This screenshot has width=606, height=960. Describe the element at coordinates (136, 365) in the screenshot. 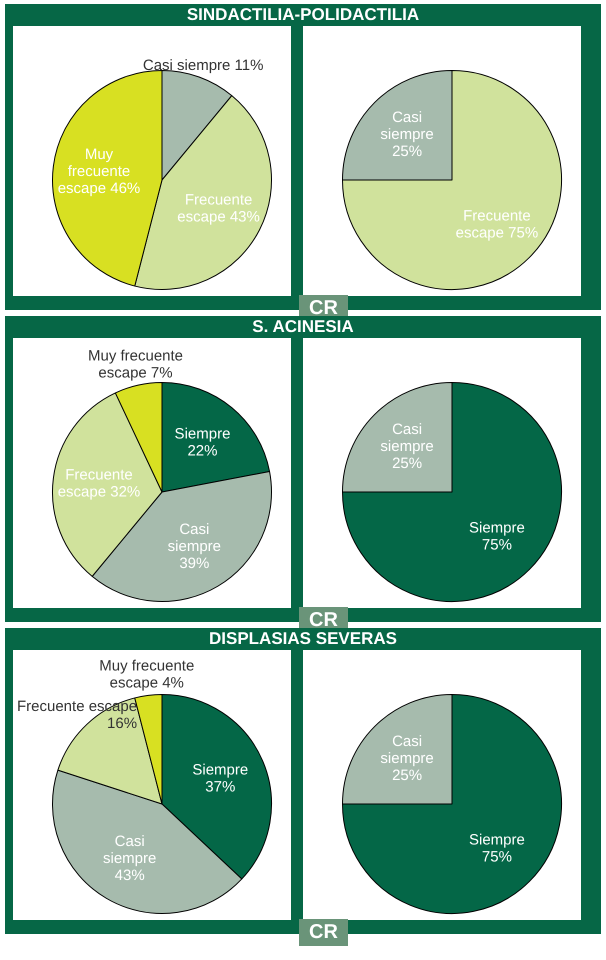

I see `slice-label: Muy frecuente escape 7%` at that location.